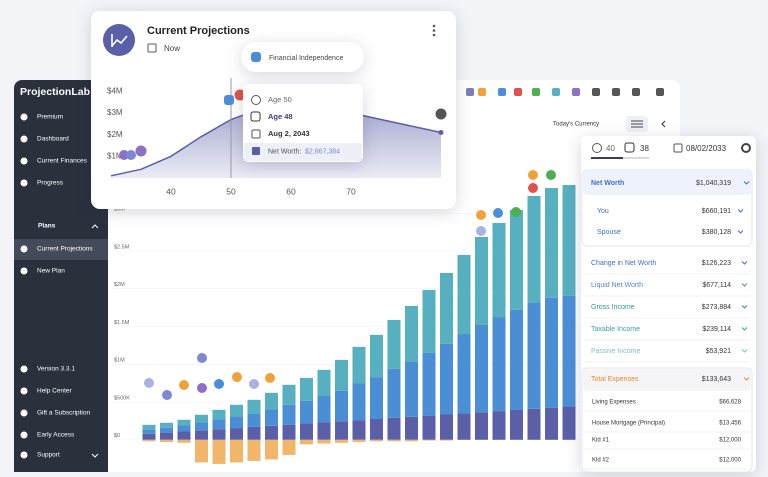 The image size is (768, 477). What do you see at coordinates (115, 90) in the screenshot?
I see `y-tick-label: $4M` at bounding box center [115, 90].